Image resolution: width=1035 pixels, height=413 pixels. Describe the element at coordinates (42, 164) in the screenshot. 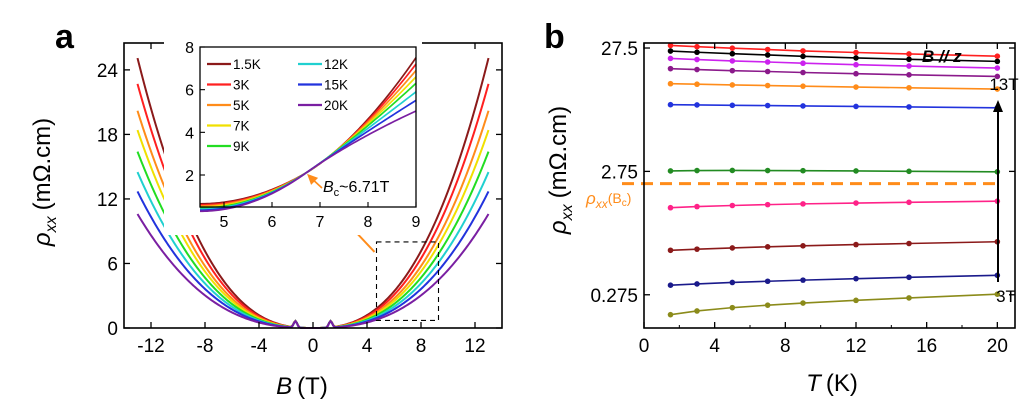

I see `panel-a-ylabel-unit: (mΩ.cm)` at that location.